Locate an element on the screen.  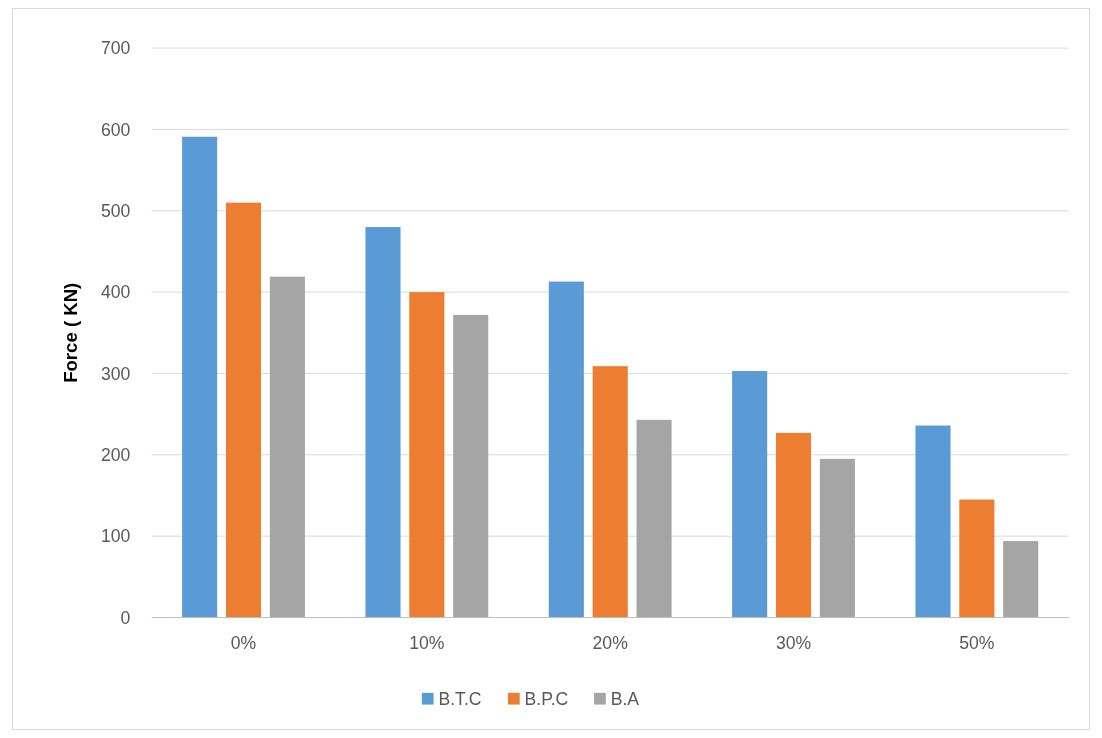
y-tick-label: 400 is located at coordinates (115, 292).